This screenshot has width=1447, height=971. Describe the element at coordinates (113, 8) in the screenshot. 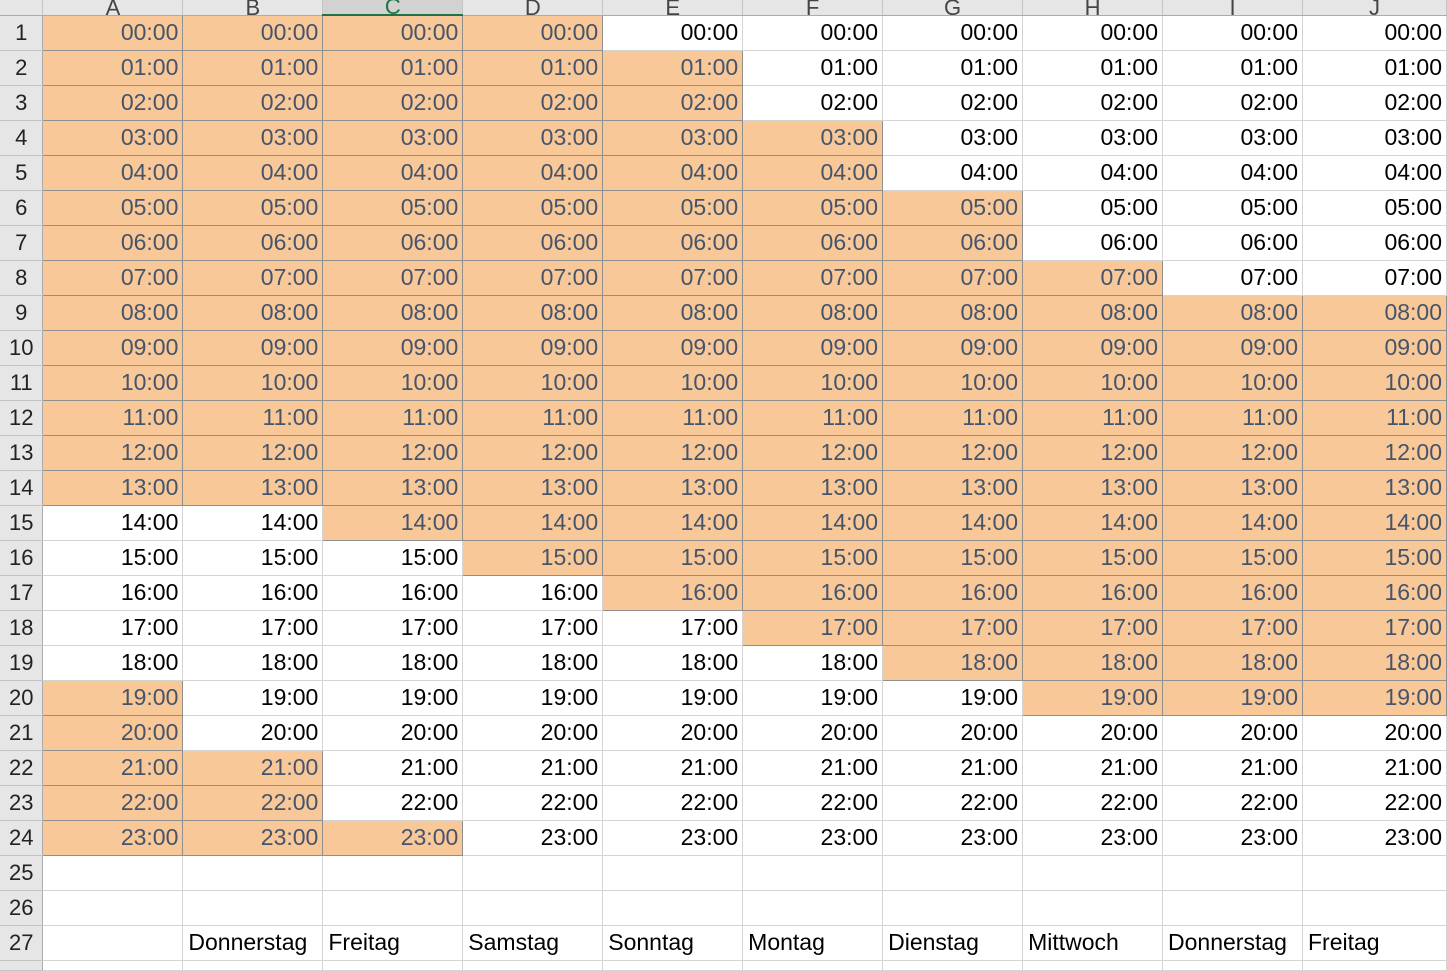

I see `column-header-a: A` at that location.